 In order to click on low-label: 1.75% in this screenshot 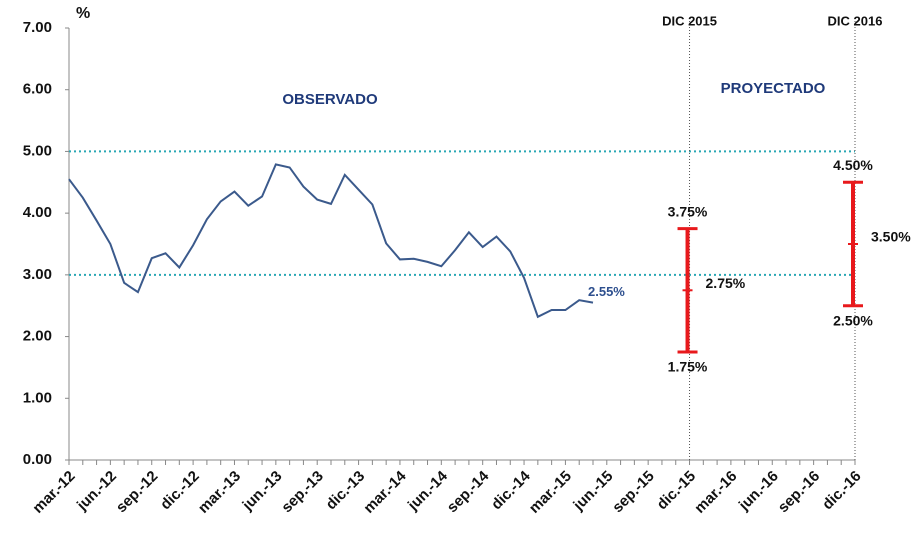, I will do `click(688, 367)`.